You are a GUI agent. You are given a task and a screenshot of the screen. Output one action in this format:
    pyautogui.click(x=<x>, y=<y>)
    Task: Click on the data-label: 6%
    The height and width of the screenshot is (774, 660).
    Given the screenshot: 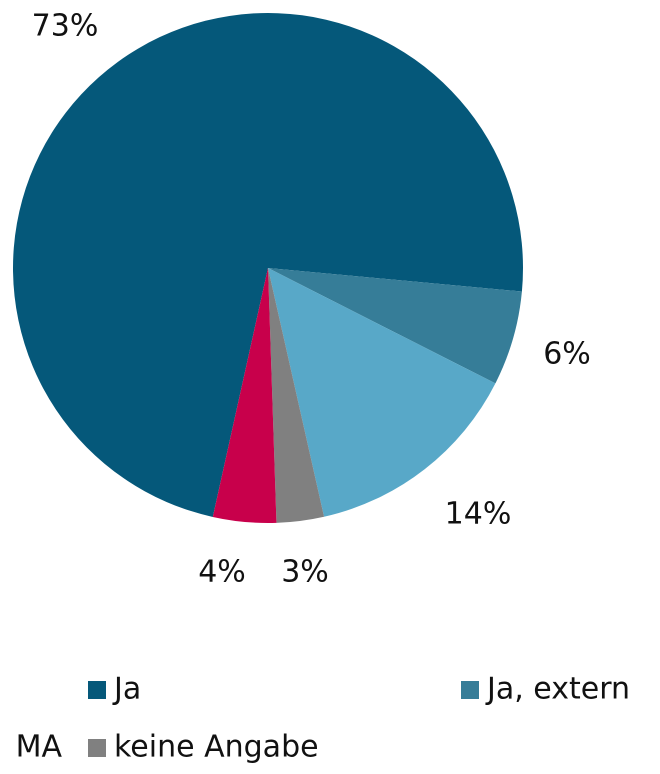 What is the action you would take?
    pyautogui.click(x=567, y=354)
    